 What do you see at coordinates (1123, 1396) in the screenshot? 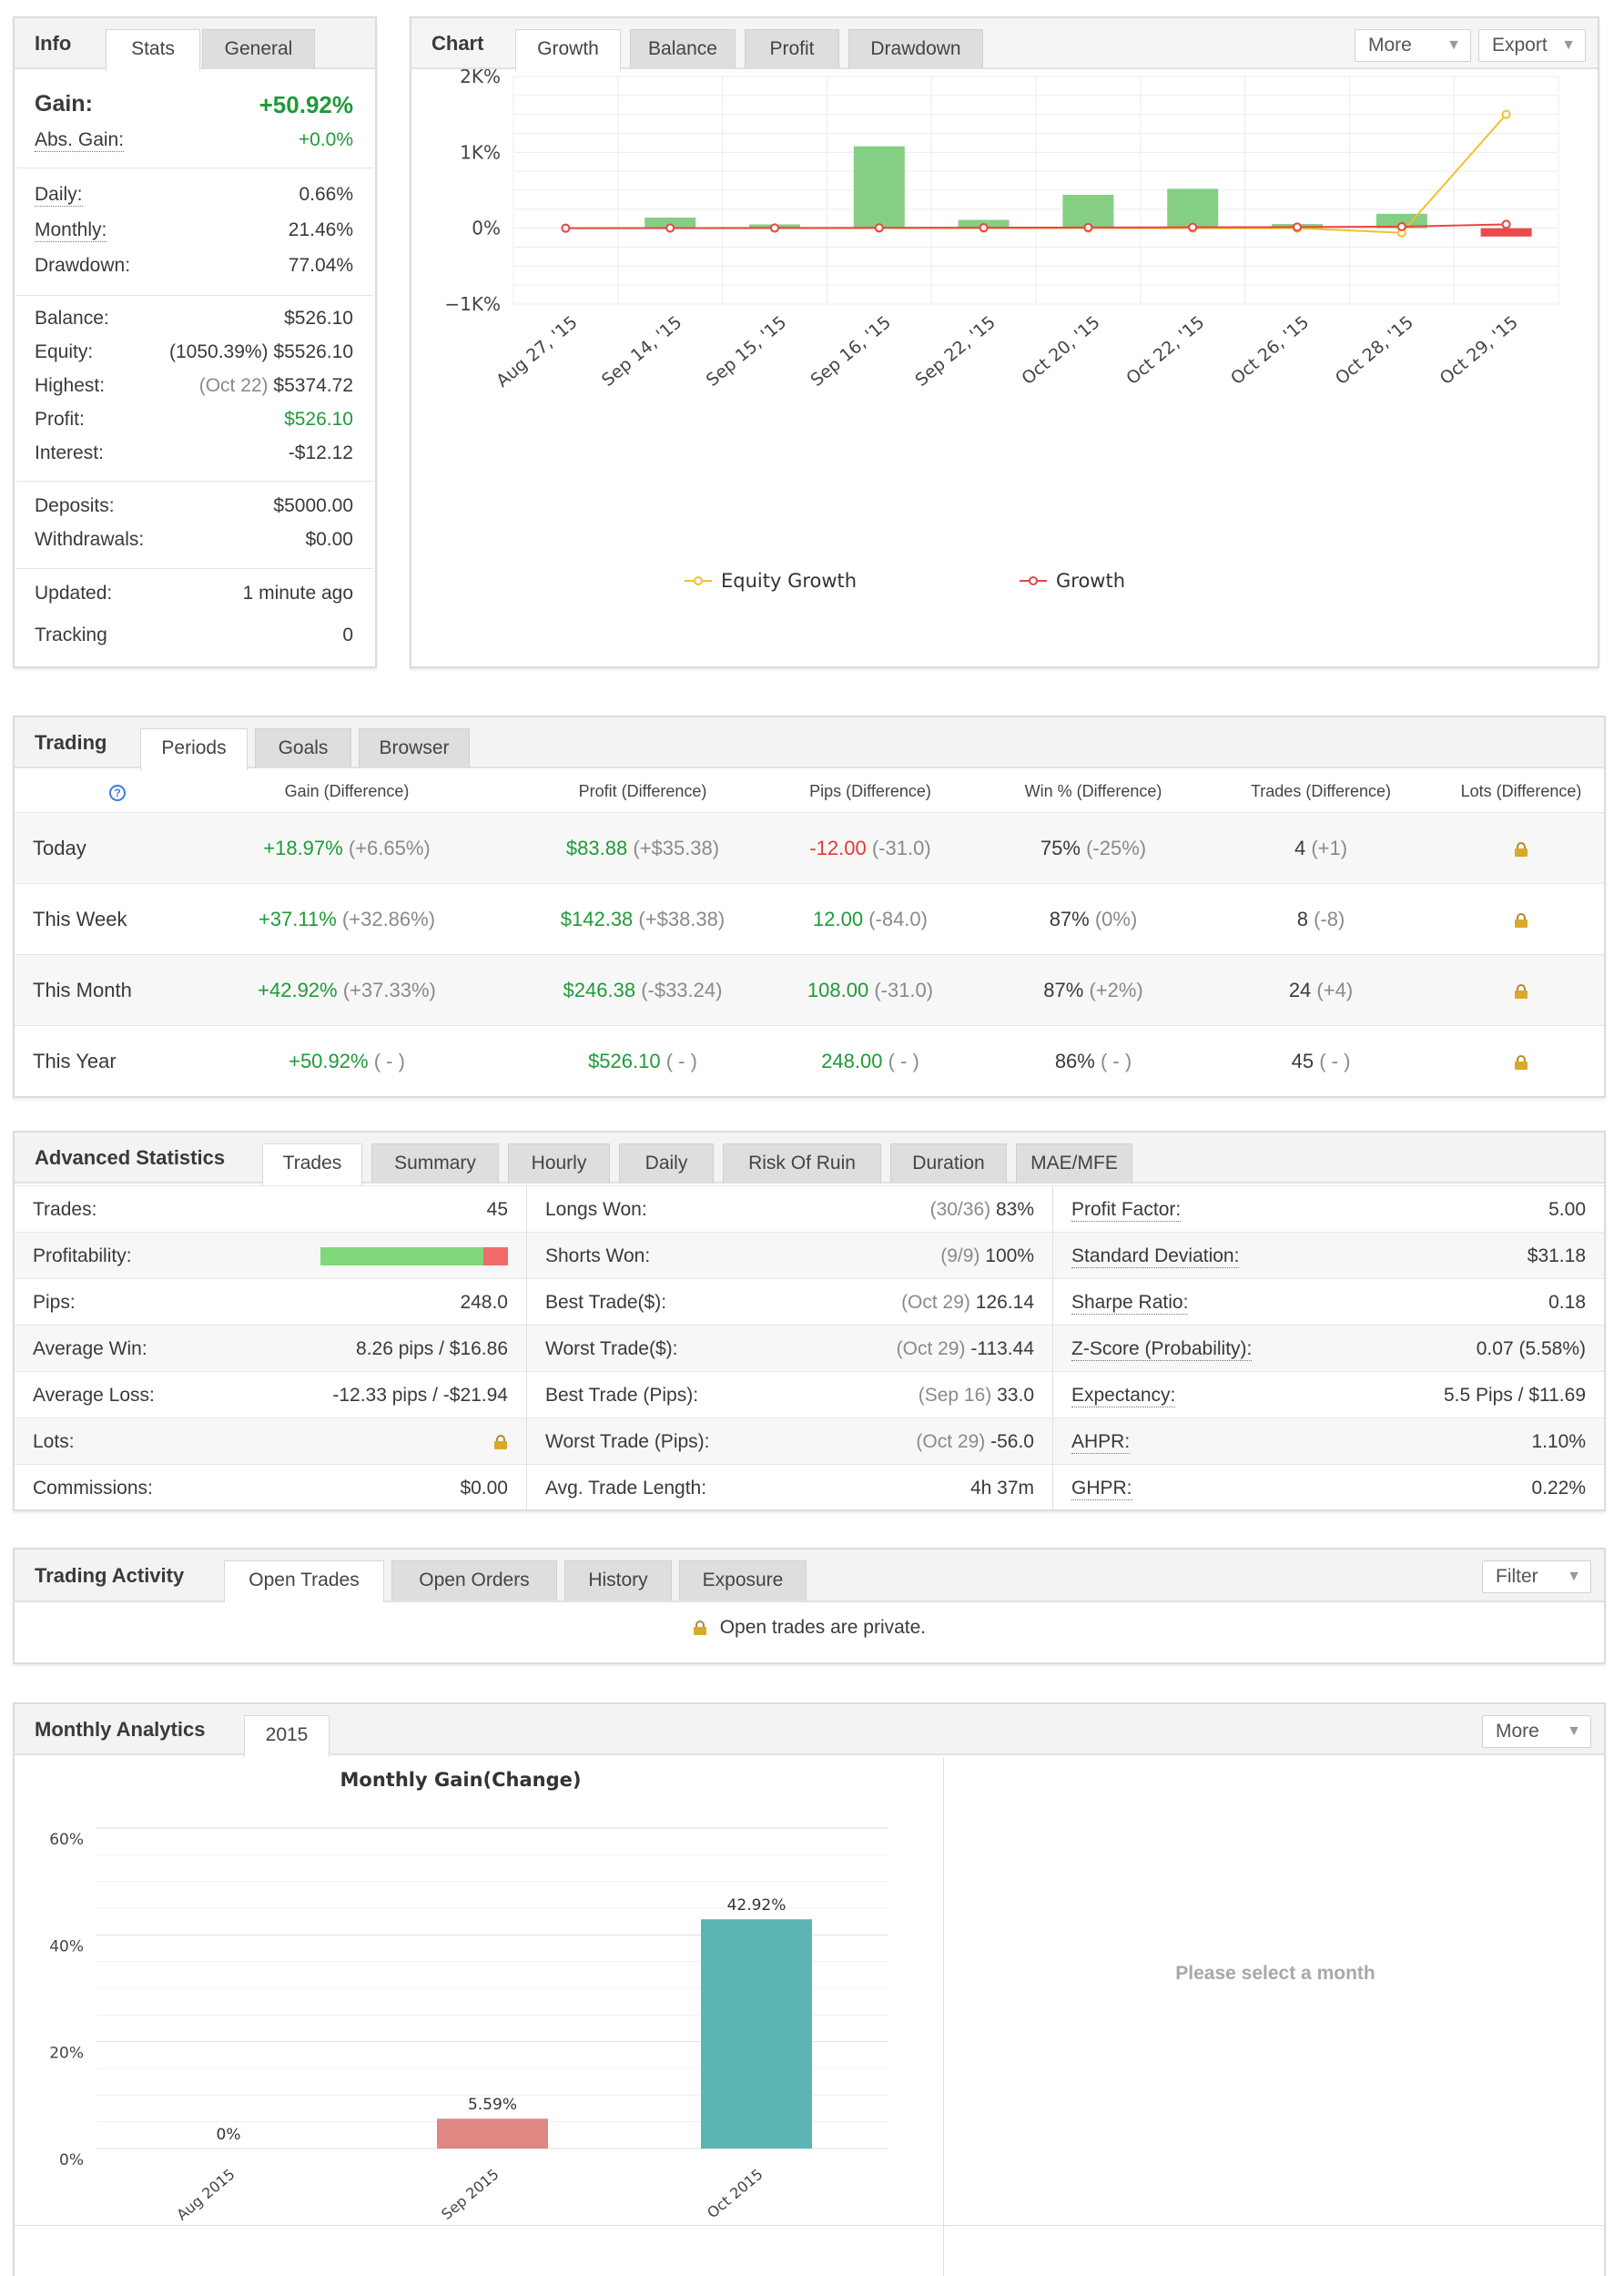
I see `stat-label: Expectancy:` at bounding box center [1123, 1396].